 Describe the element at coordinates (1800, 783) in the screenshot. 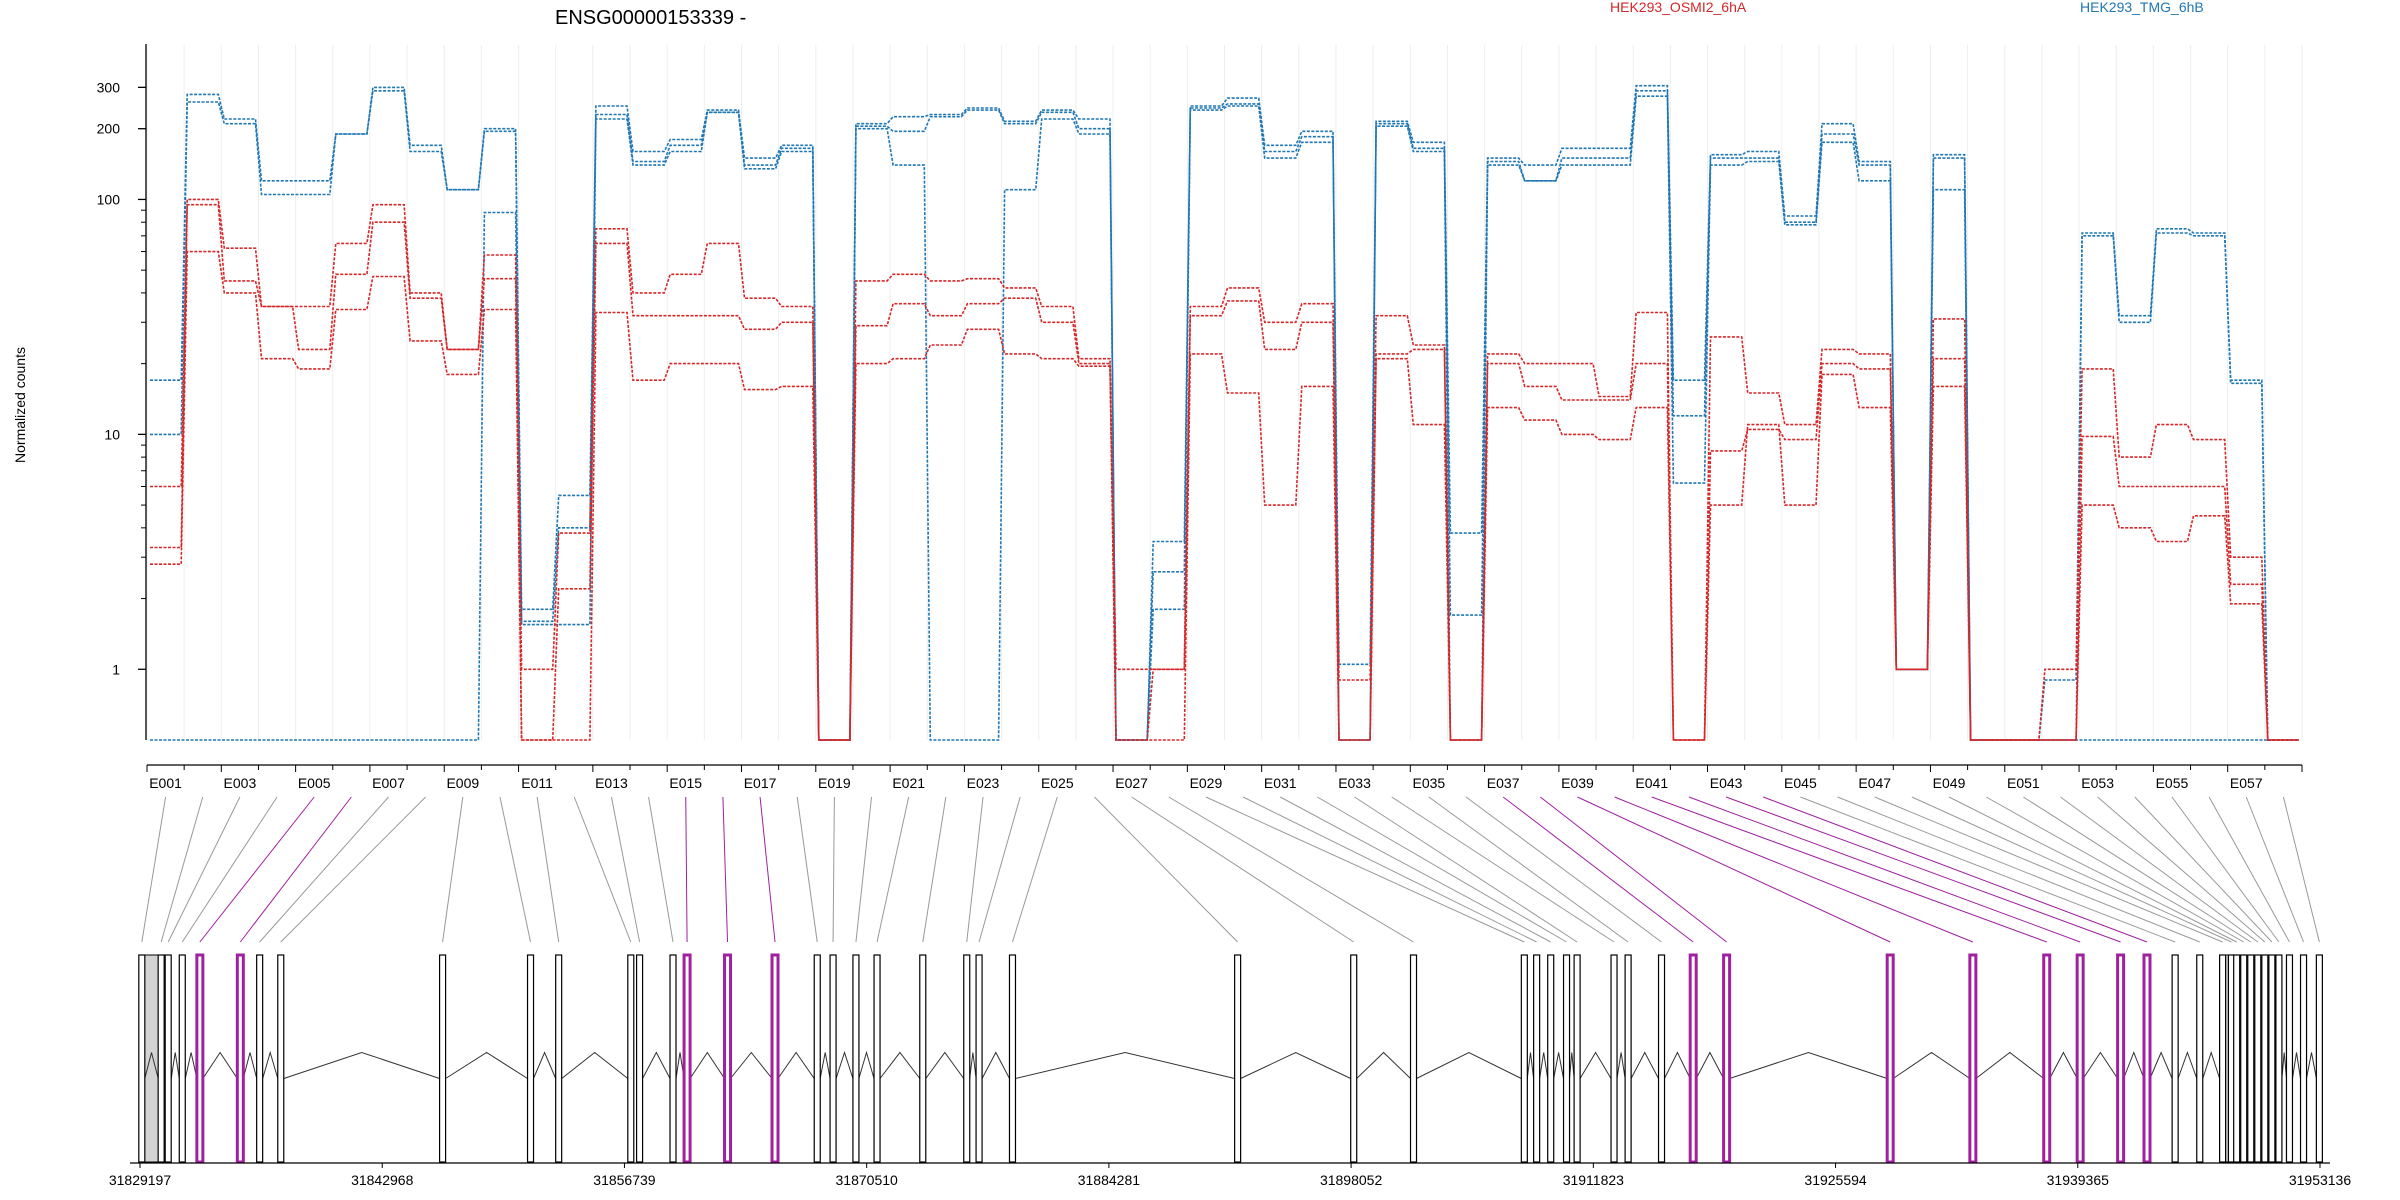

I see `x-tick-label: E045` at that location.